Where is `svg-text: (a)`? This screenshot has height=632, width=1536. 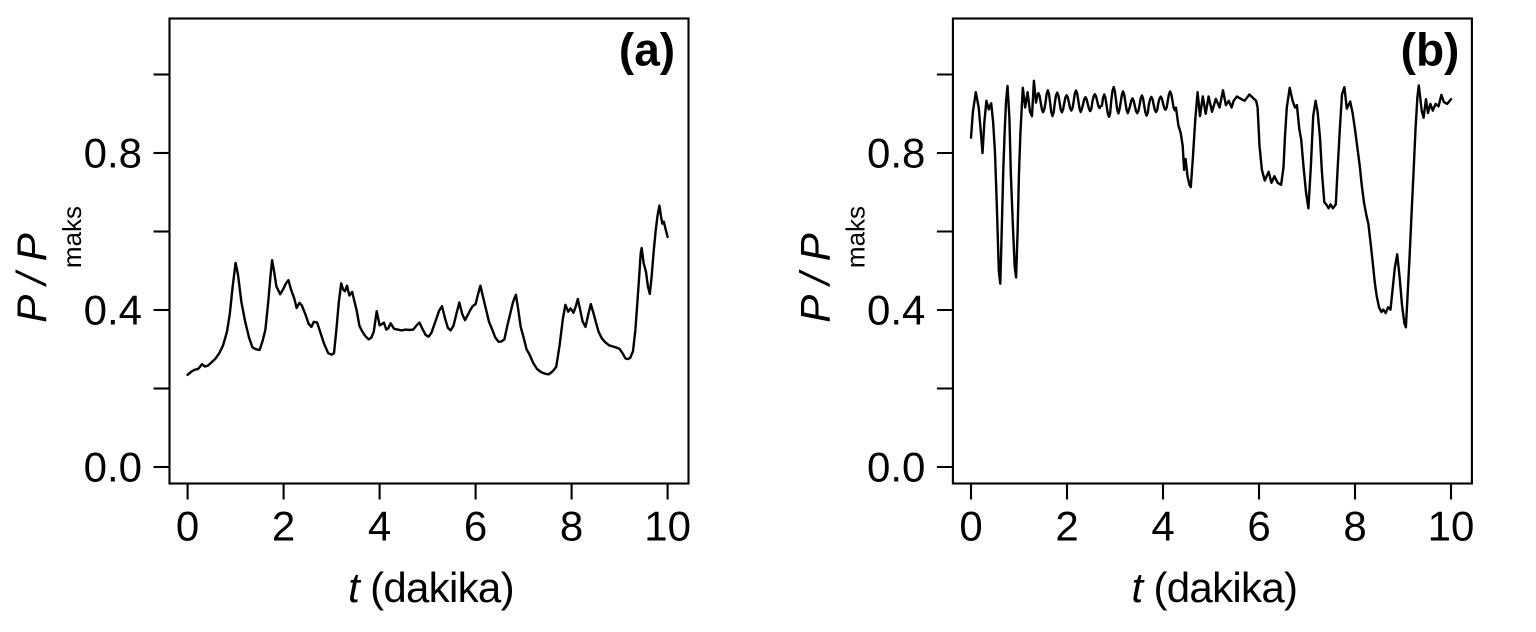 svg-text: (a) is located at coordinates (647, 49).